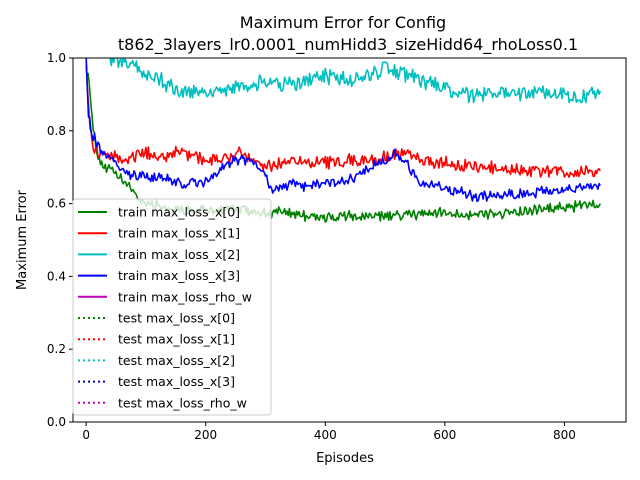  I want to click on y-tick-label: 0.6, so click(56, 204).